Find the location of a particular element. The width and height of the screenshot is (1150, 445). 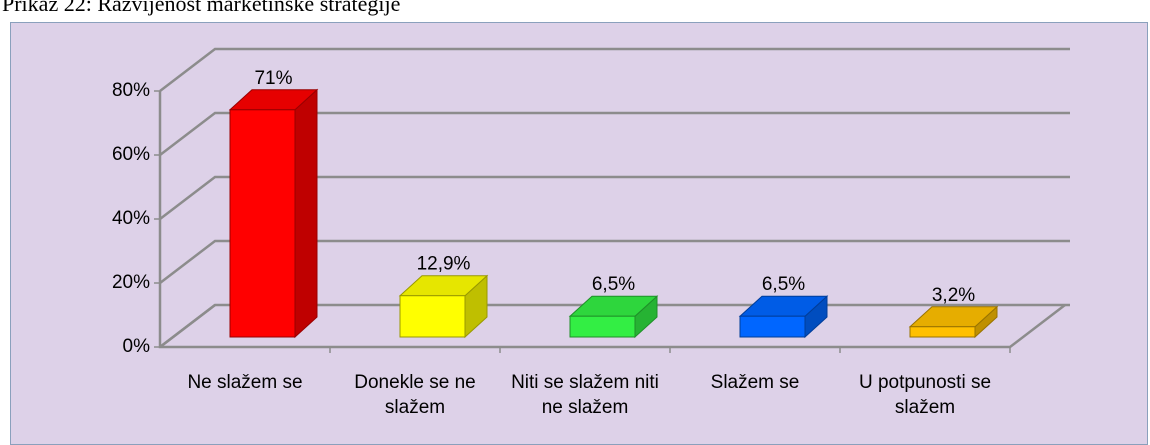

x-tick-label: Donekle se ne slažem is located at coordinates (415, 395).